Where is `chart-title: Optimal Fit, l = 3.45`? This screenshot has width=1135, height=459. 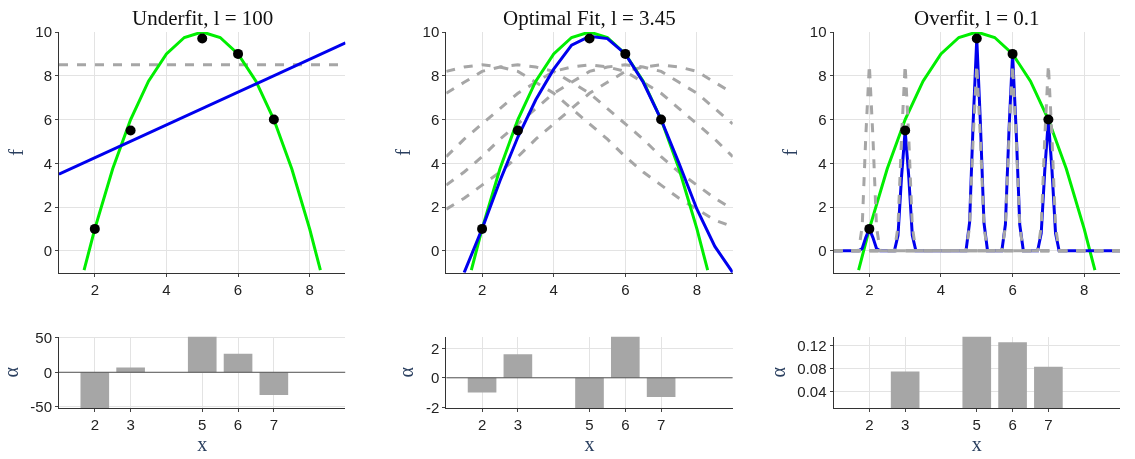
chart-title: Optimal Fit, l = 3.45 is located at coordinates (589, 18).